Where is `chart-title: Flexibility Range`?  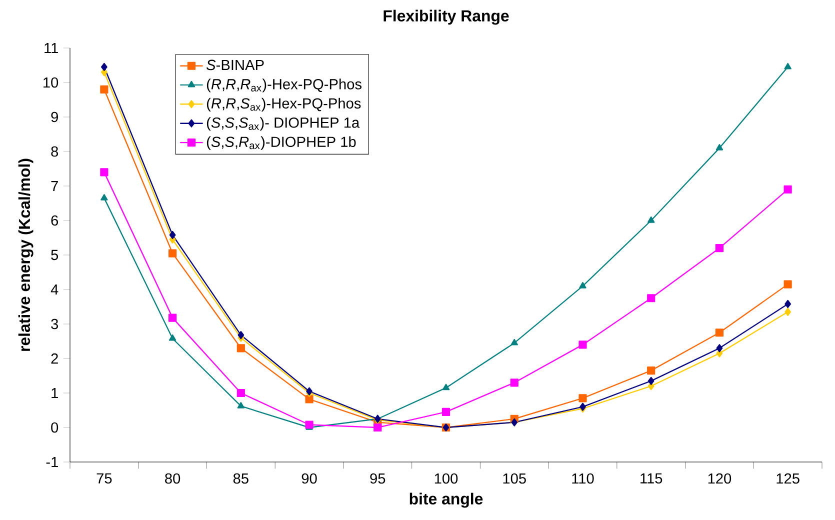 chart-title: Flexibility Range is located at coordinates (446, 17).